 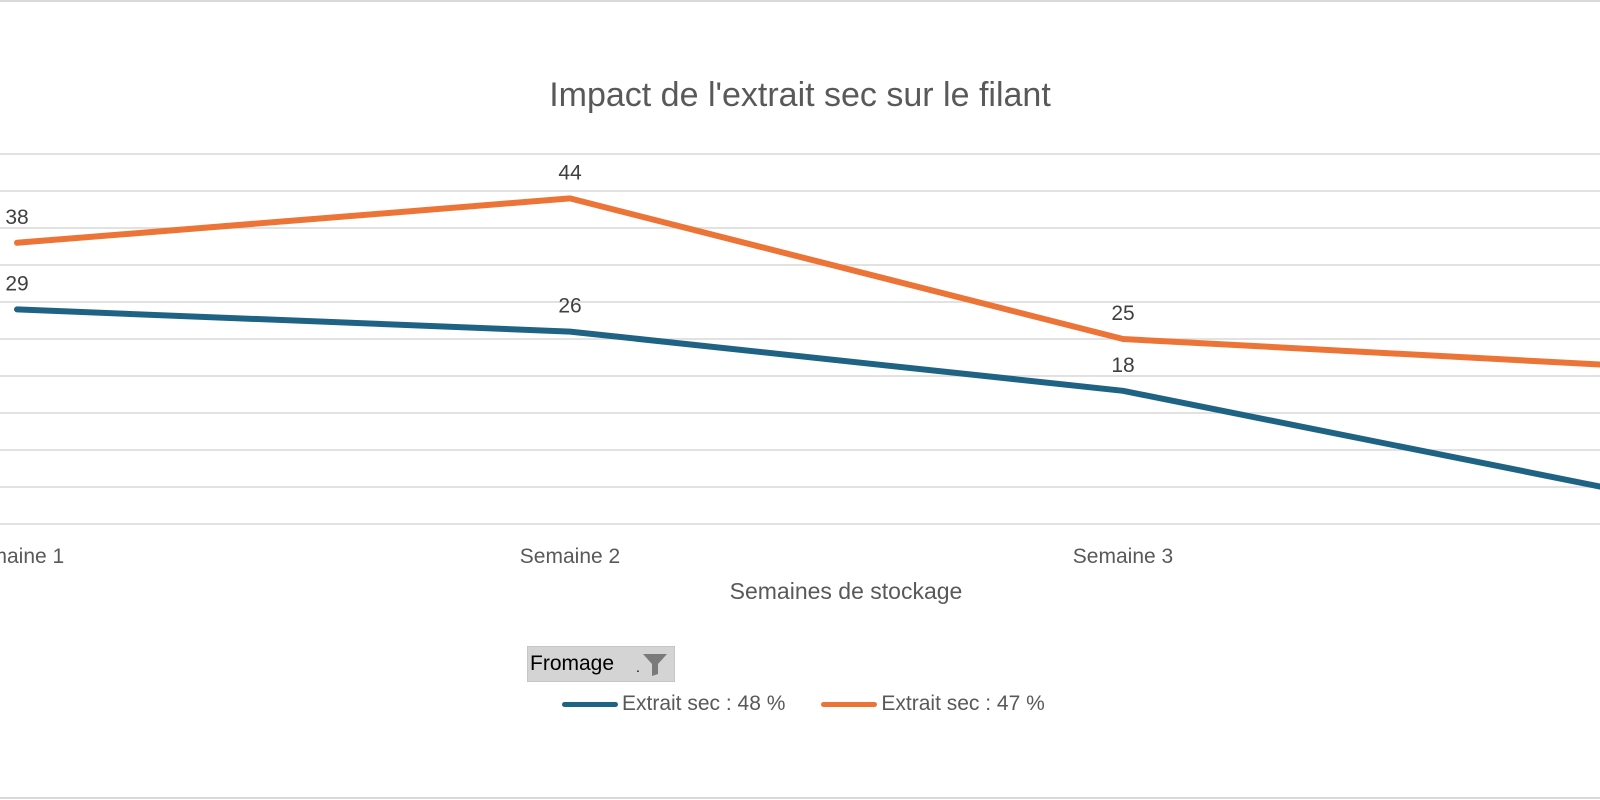 I want to click on legend-item-extrait-47: Extrait sec : 47 %, so click(x=933, y=704).